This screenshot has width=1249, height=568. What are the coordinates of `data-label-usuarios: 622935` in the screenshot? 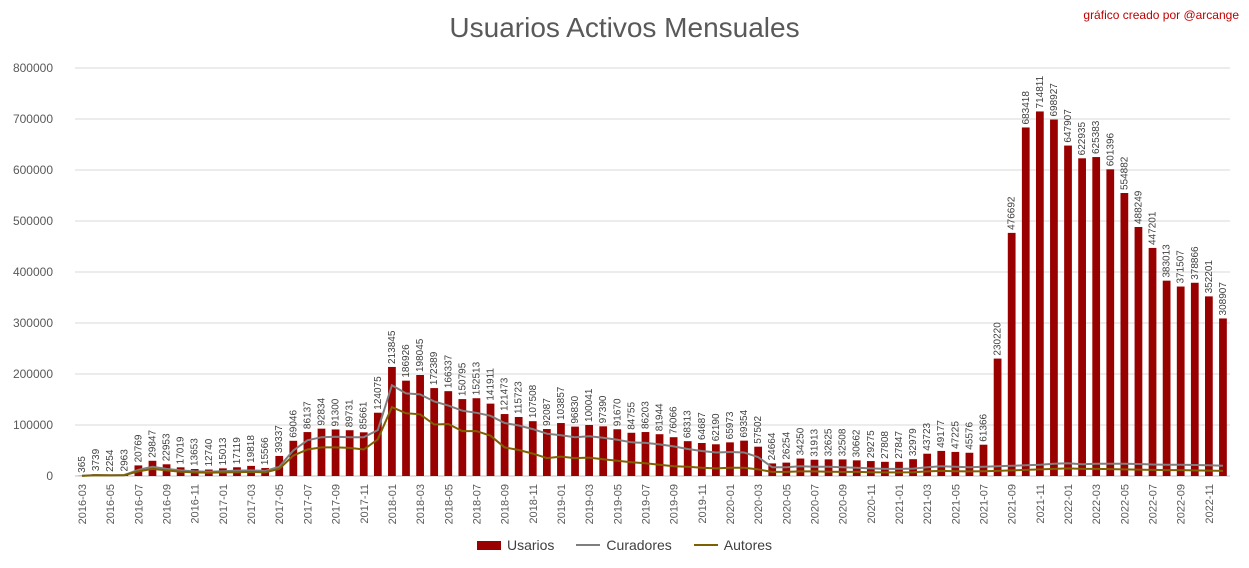 It's located at (1082, 138).